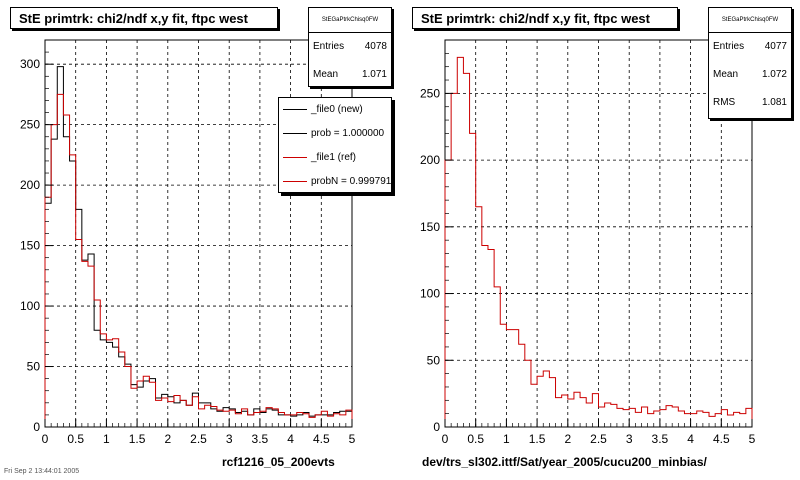 The width and height of the screenshot is (800, 480). Describe the element at coordinates (375, 46) in the screenshot. I see `stats-value: 4078` at that location.